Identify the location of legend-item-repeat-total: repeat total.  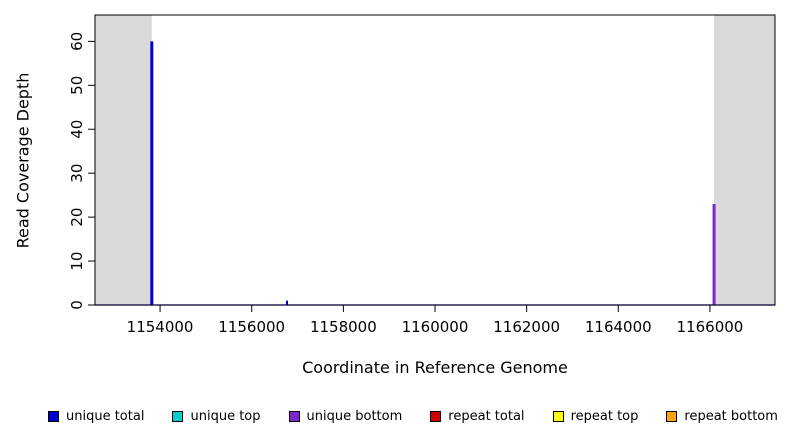
(477, 416).